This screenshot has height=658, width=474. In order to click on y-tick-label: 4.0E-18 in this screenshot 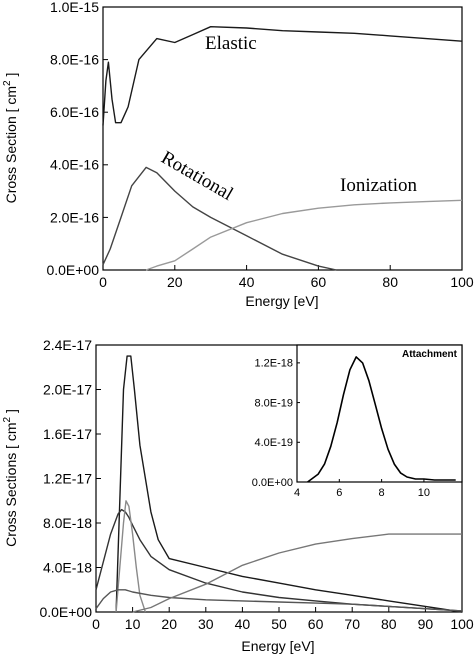, I will do `click(67, 567)`.